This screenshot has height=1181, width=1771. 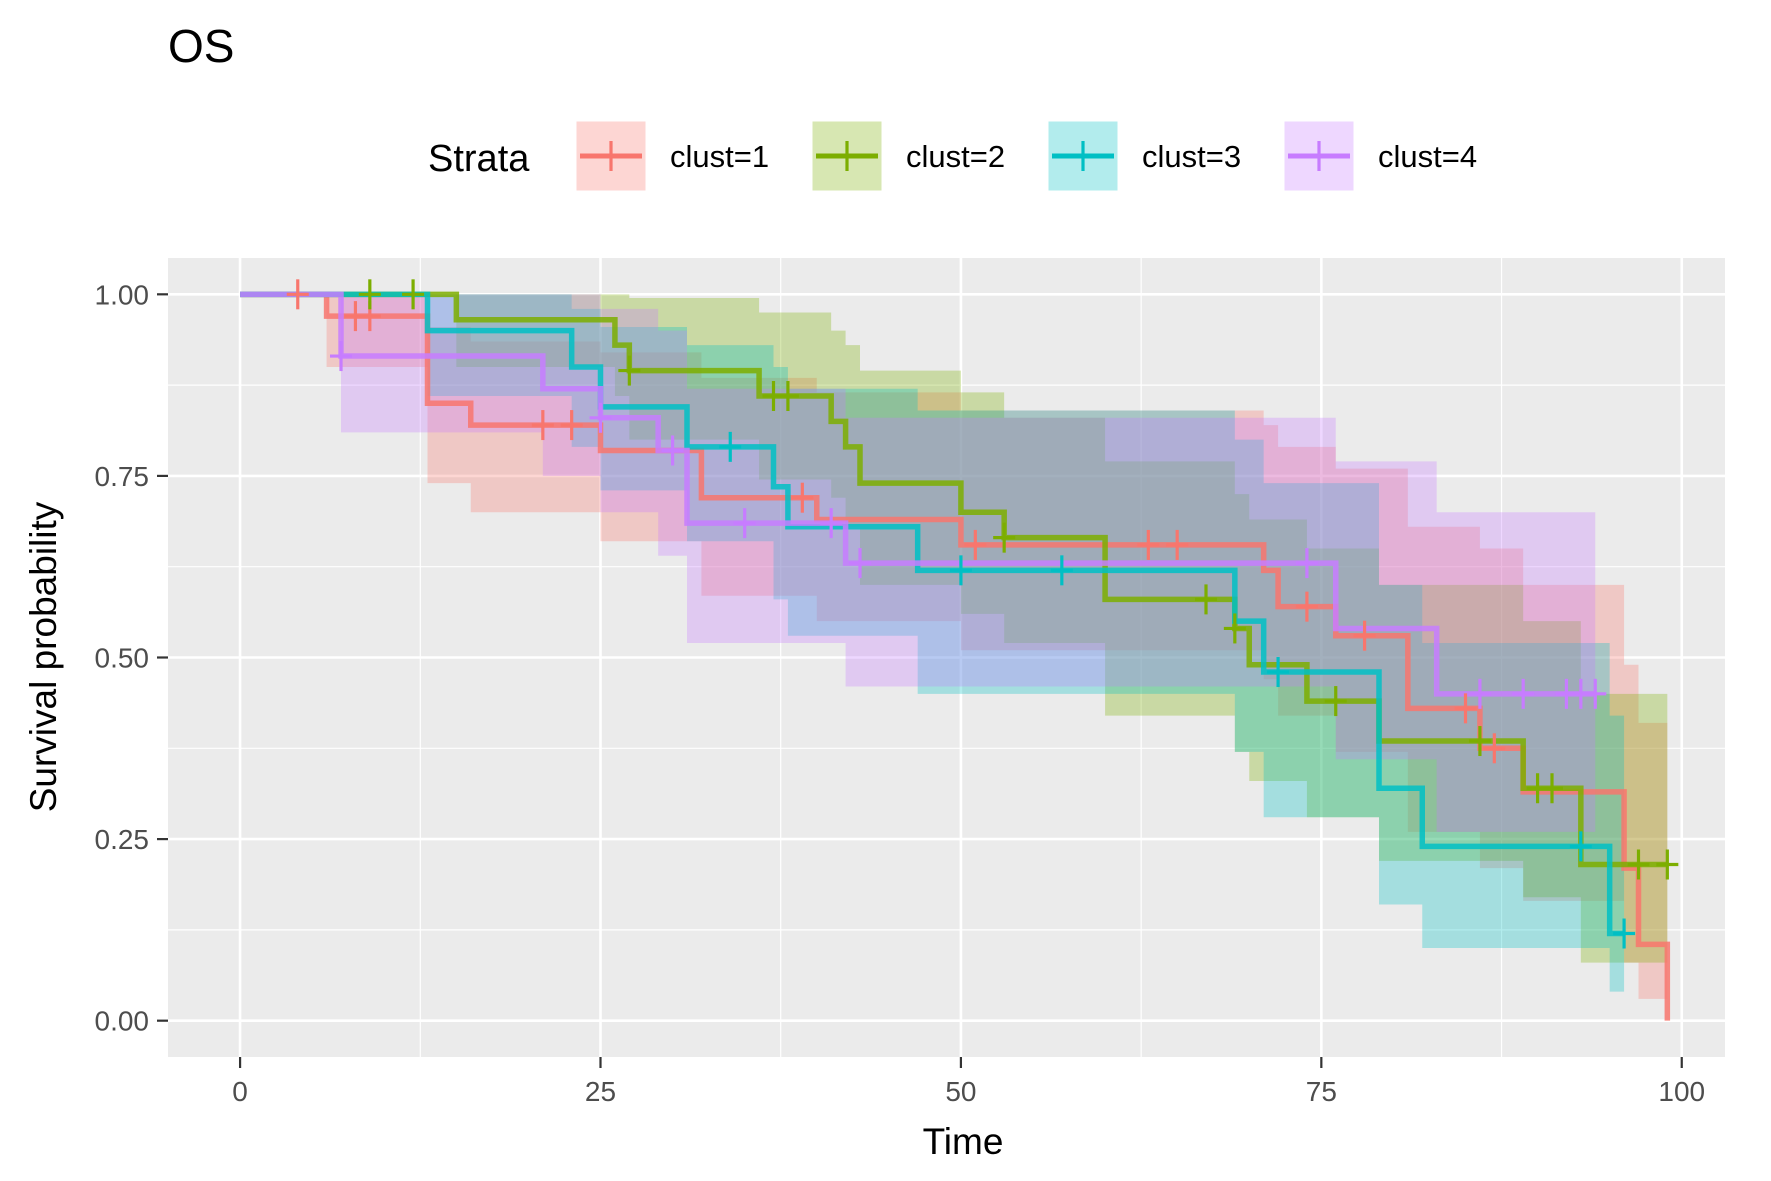 What do you see at coordinates (1681, 1091) in the screenshot?
I see `x-tick-label: 100` at bounding box center [1681, 1091].